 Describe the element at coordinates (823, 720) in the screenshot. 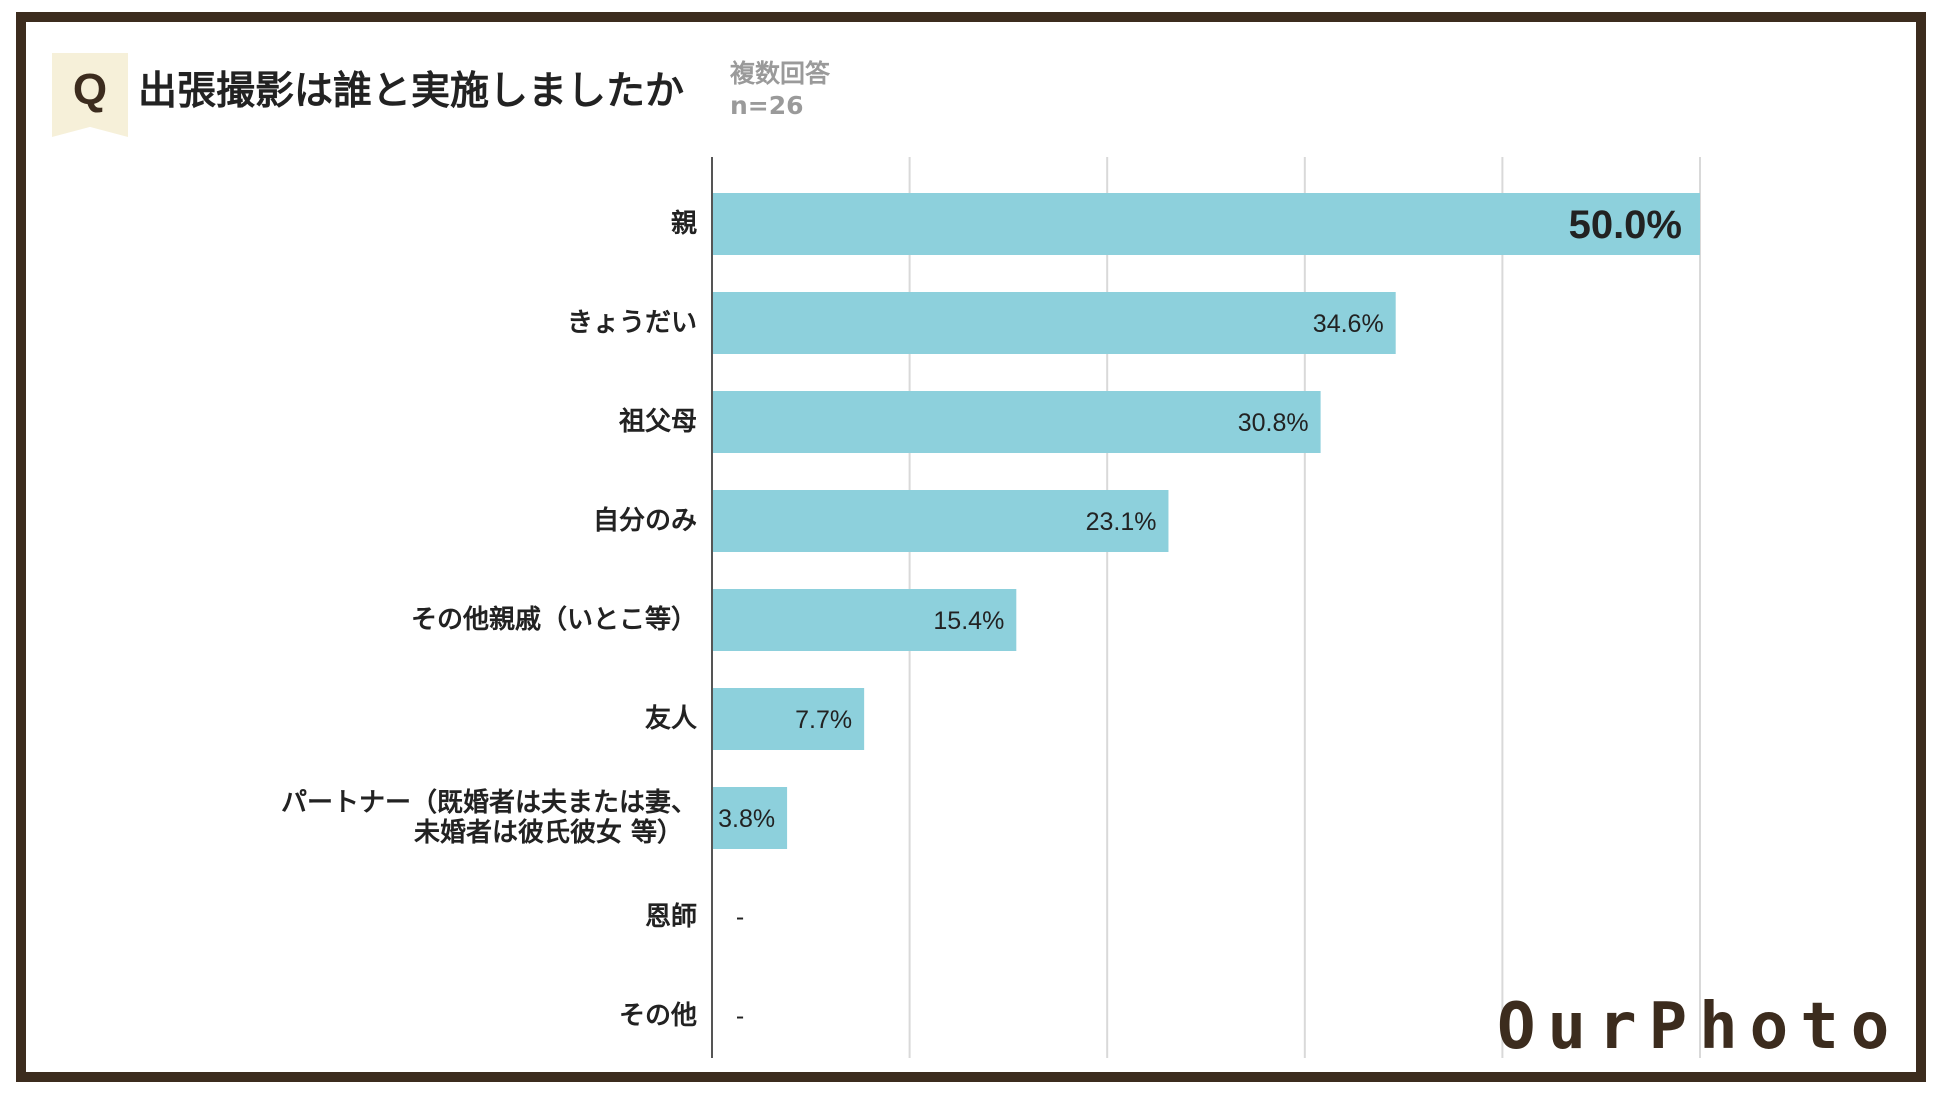

I see `data-label-6: 7.7%` at that location.